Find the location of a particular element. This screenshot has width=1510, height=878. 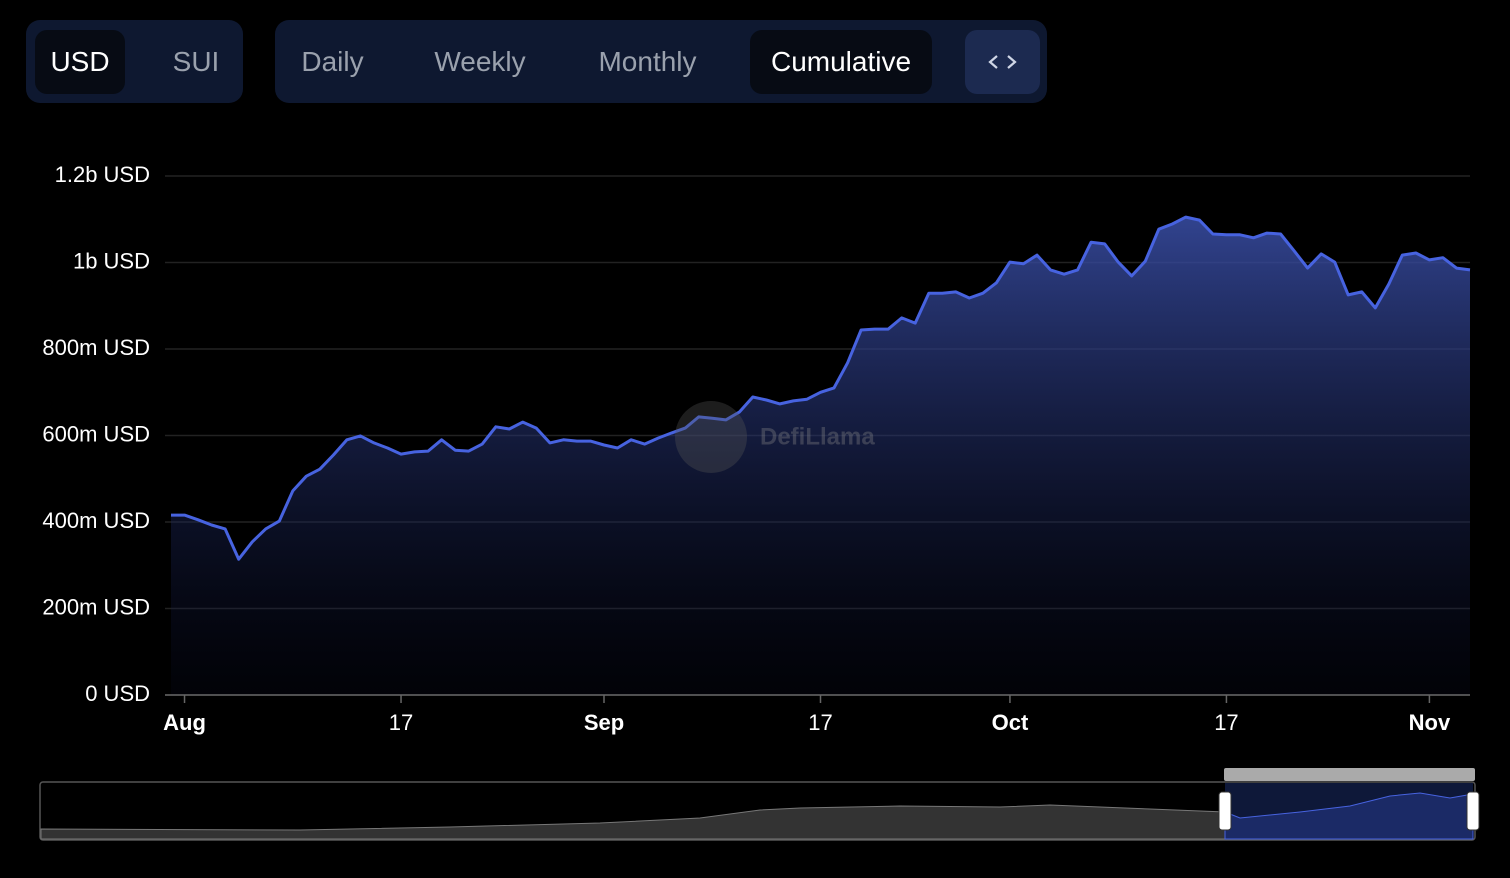

watermark-text: DefiLlama is located at coordinates (817, 436).